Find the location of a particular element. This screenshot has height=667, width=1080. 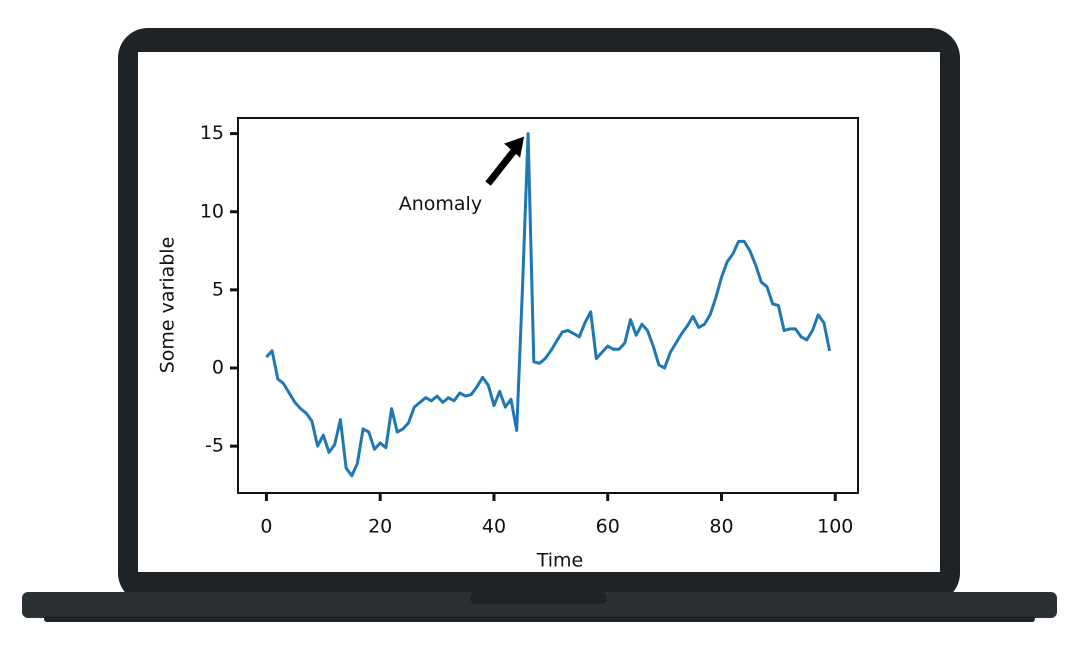

y-tick-label: 0 is located at coordinates (218, 368).